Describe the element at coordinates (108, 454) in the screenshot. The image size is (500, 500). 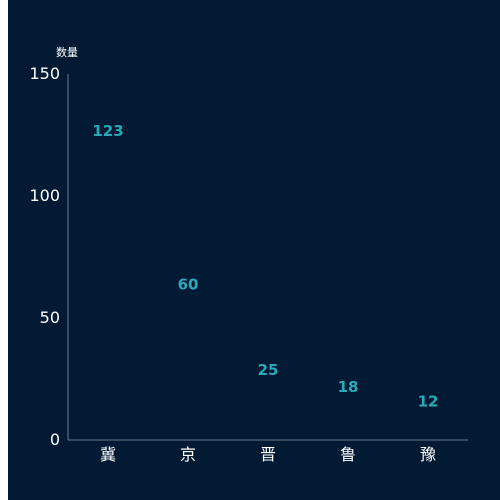
I see `x-category-label: 冀` at that location.